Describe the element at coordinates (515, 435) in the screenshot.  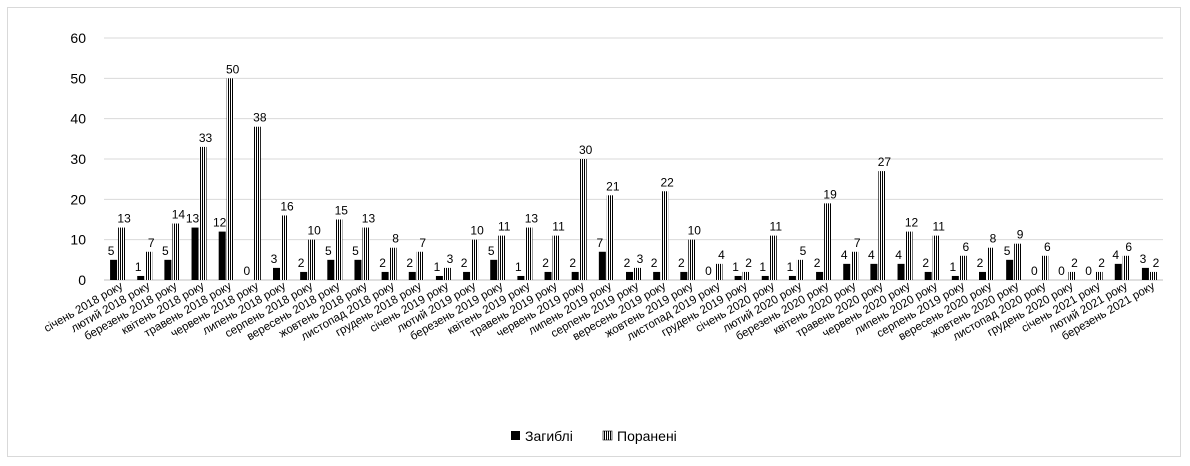
I see `legend-swatch-dead` at that location.